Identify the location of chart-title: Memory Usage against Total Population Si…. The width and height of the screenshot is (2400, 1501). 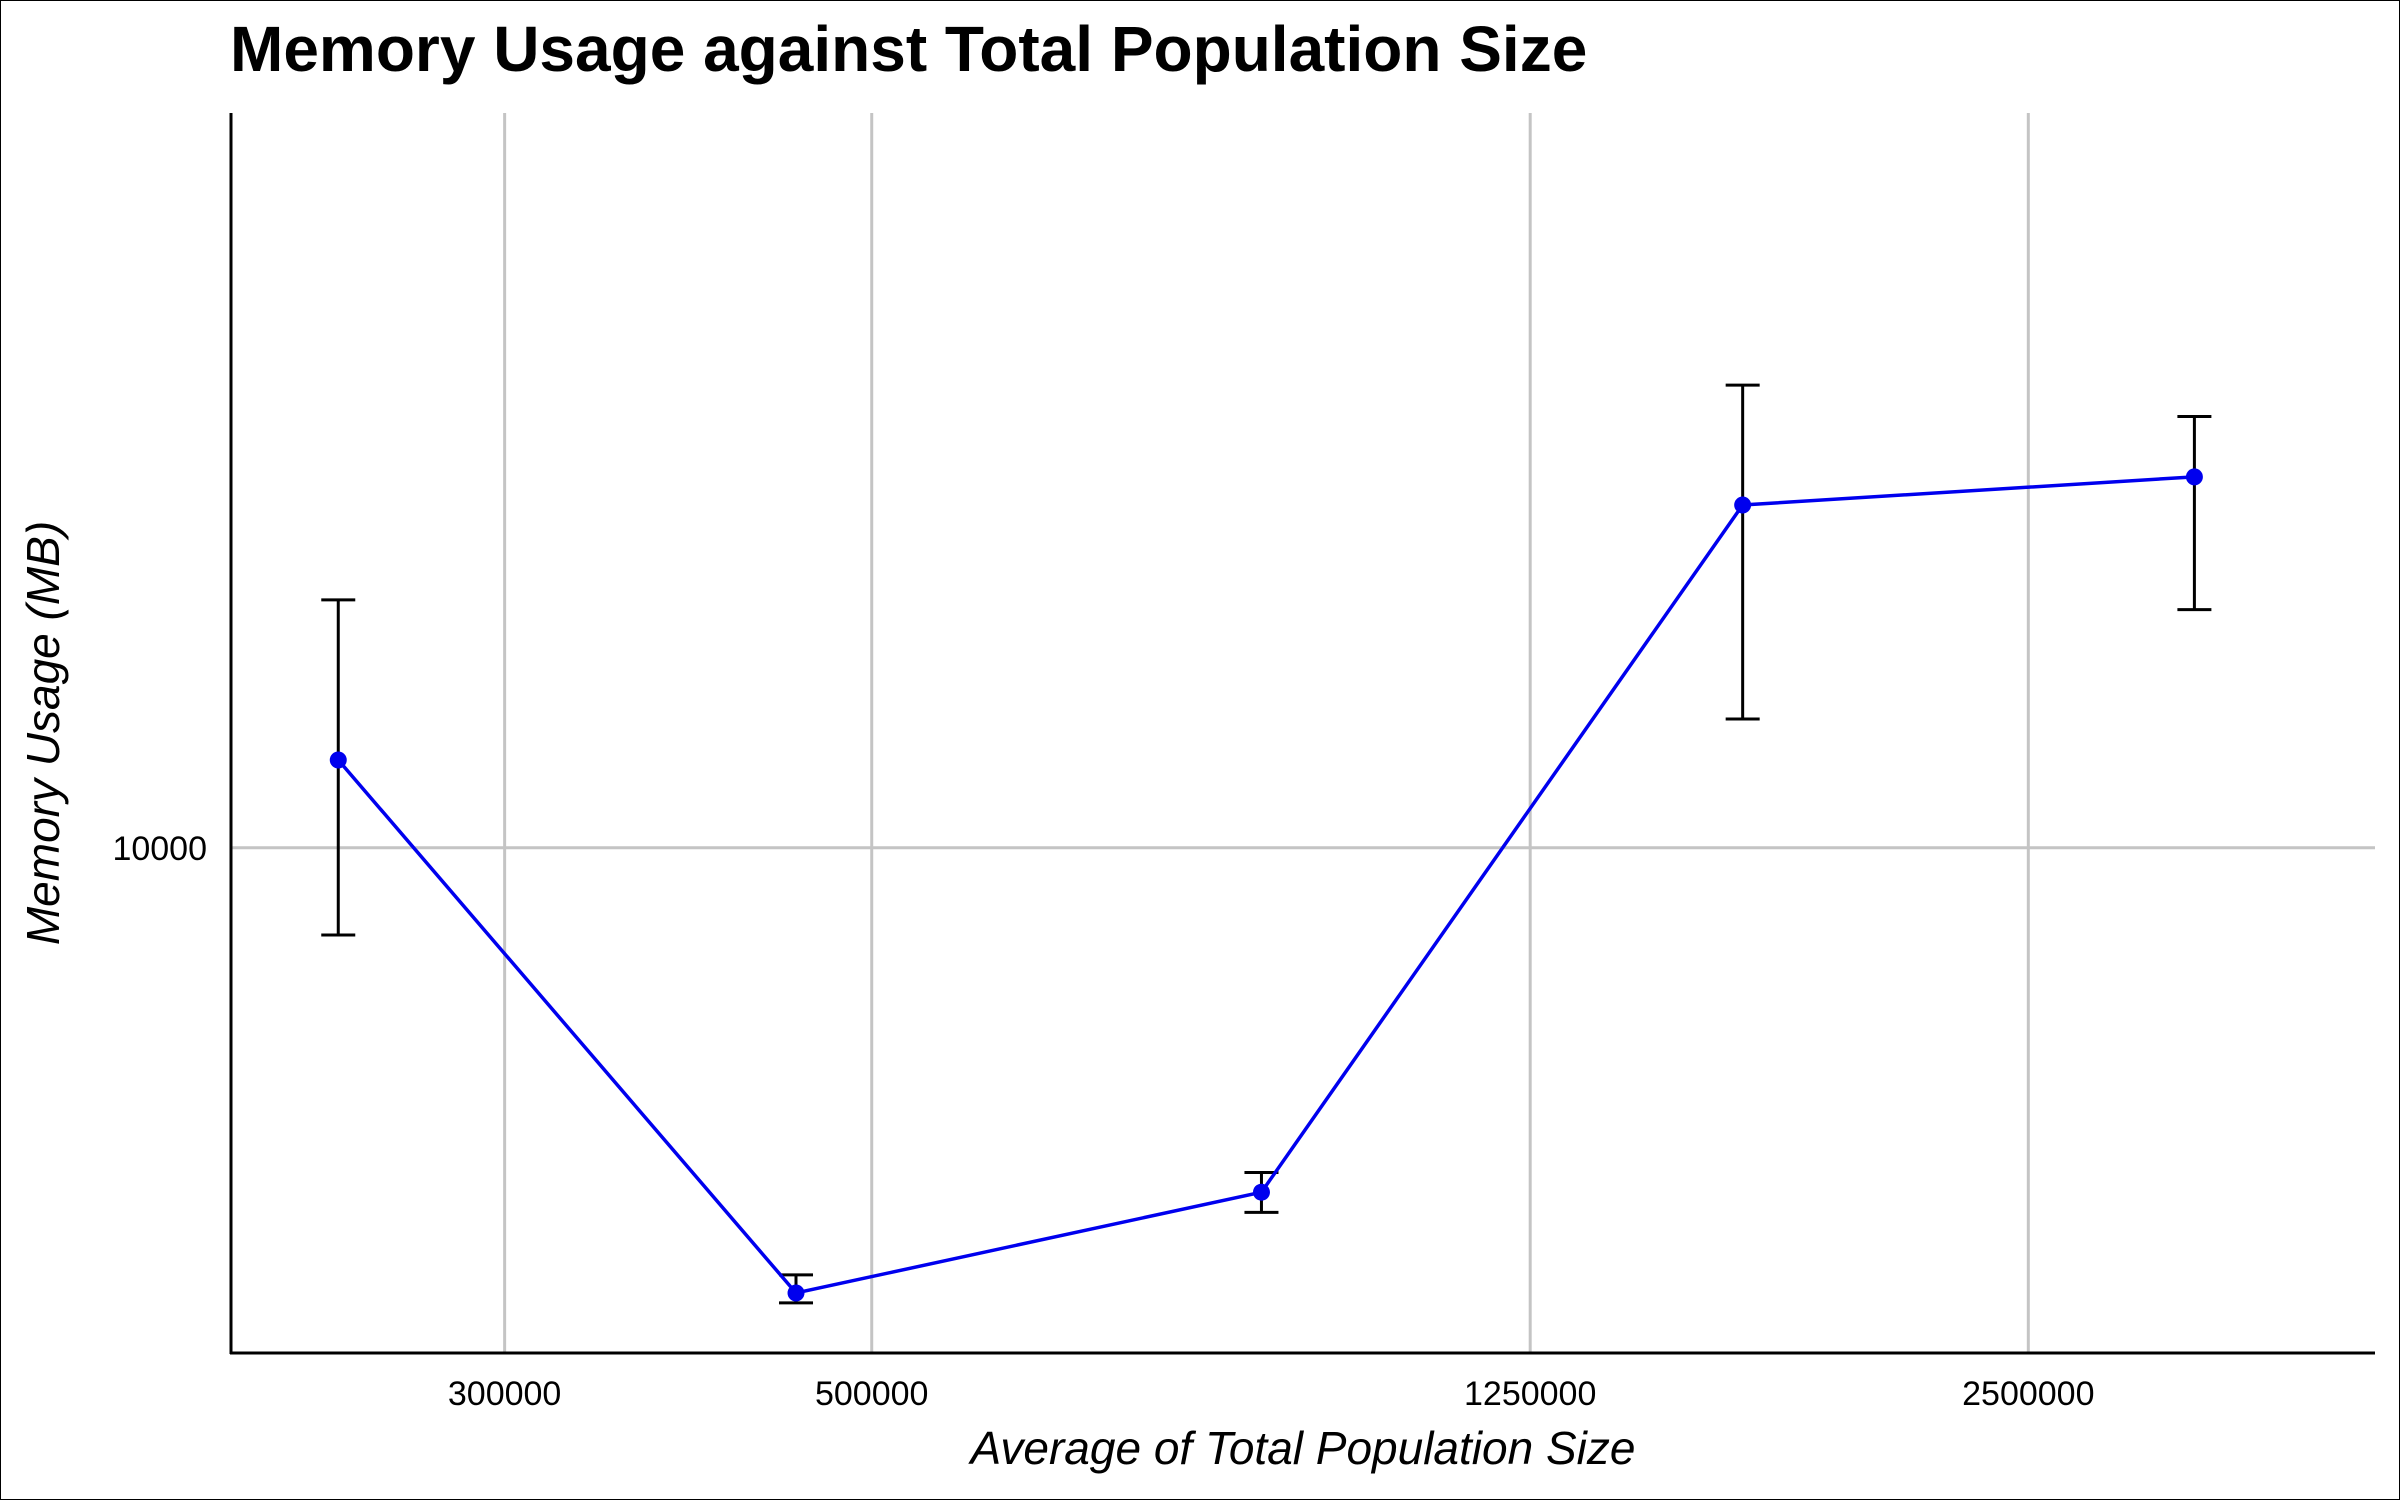
(908, 49).